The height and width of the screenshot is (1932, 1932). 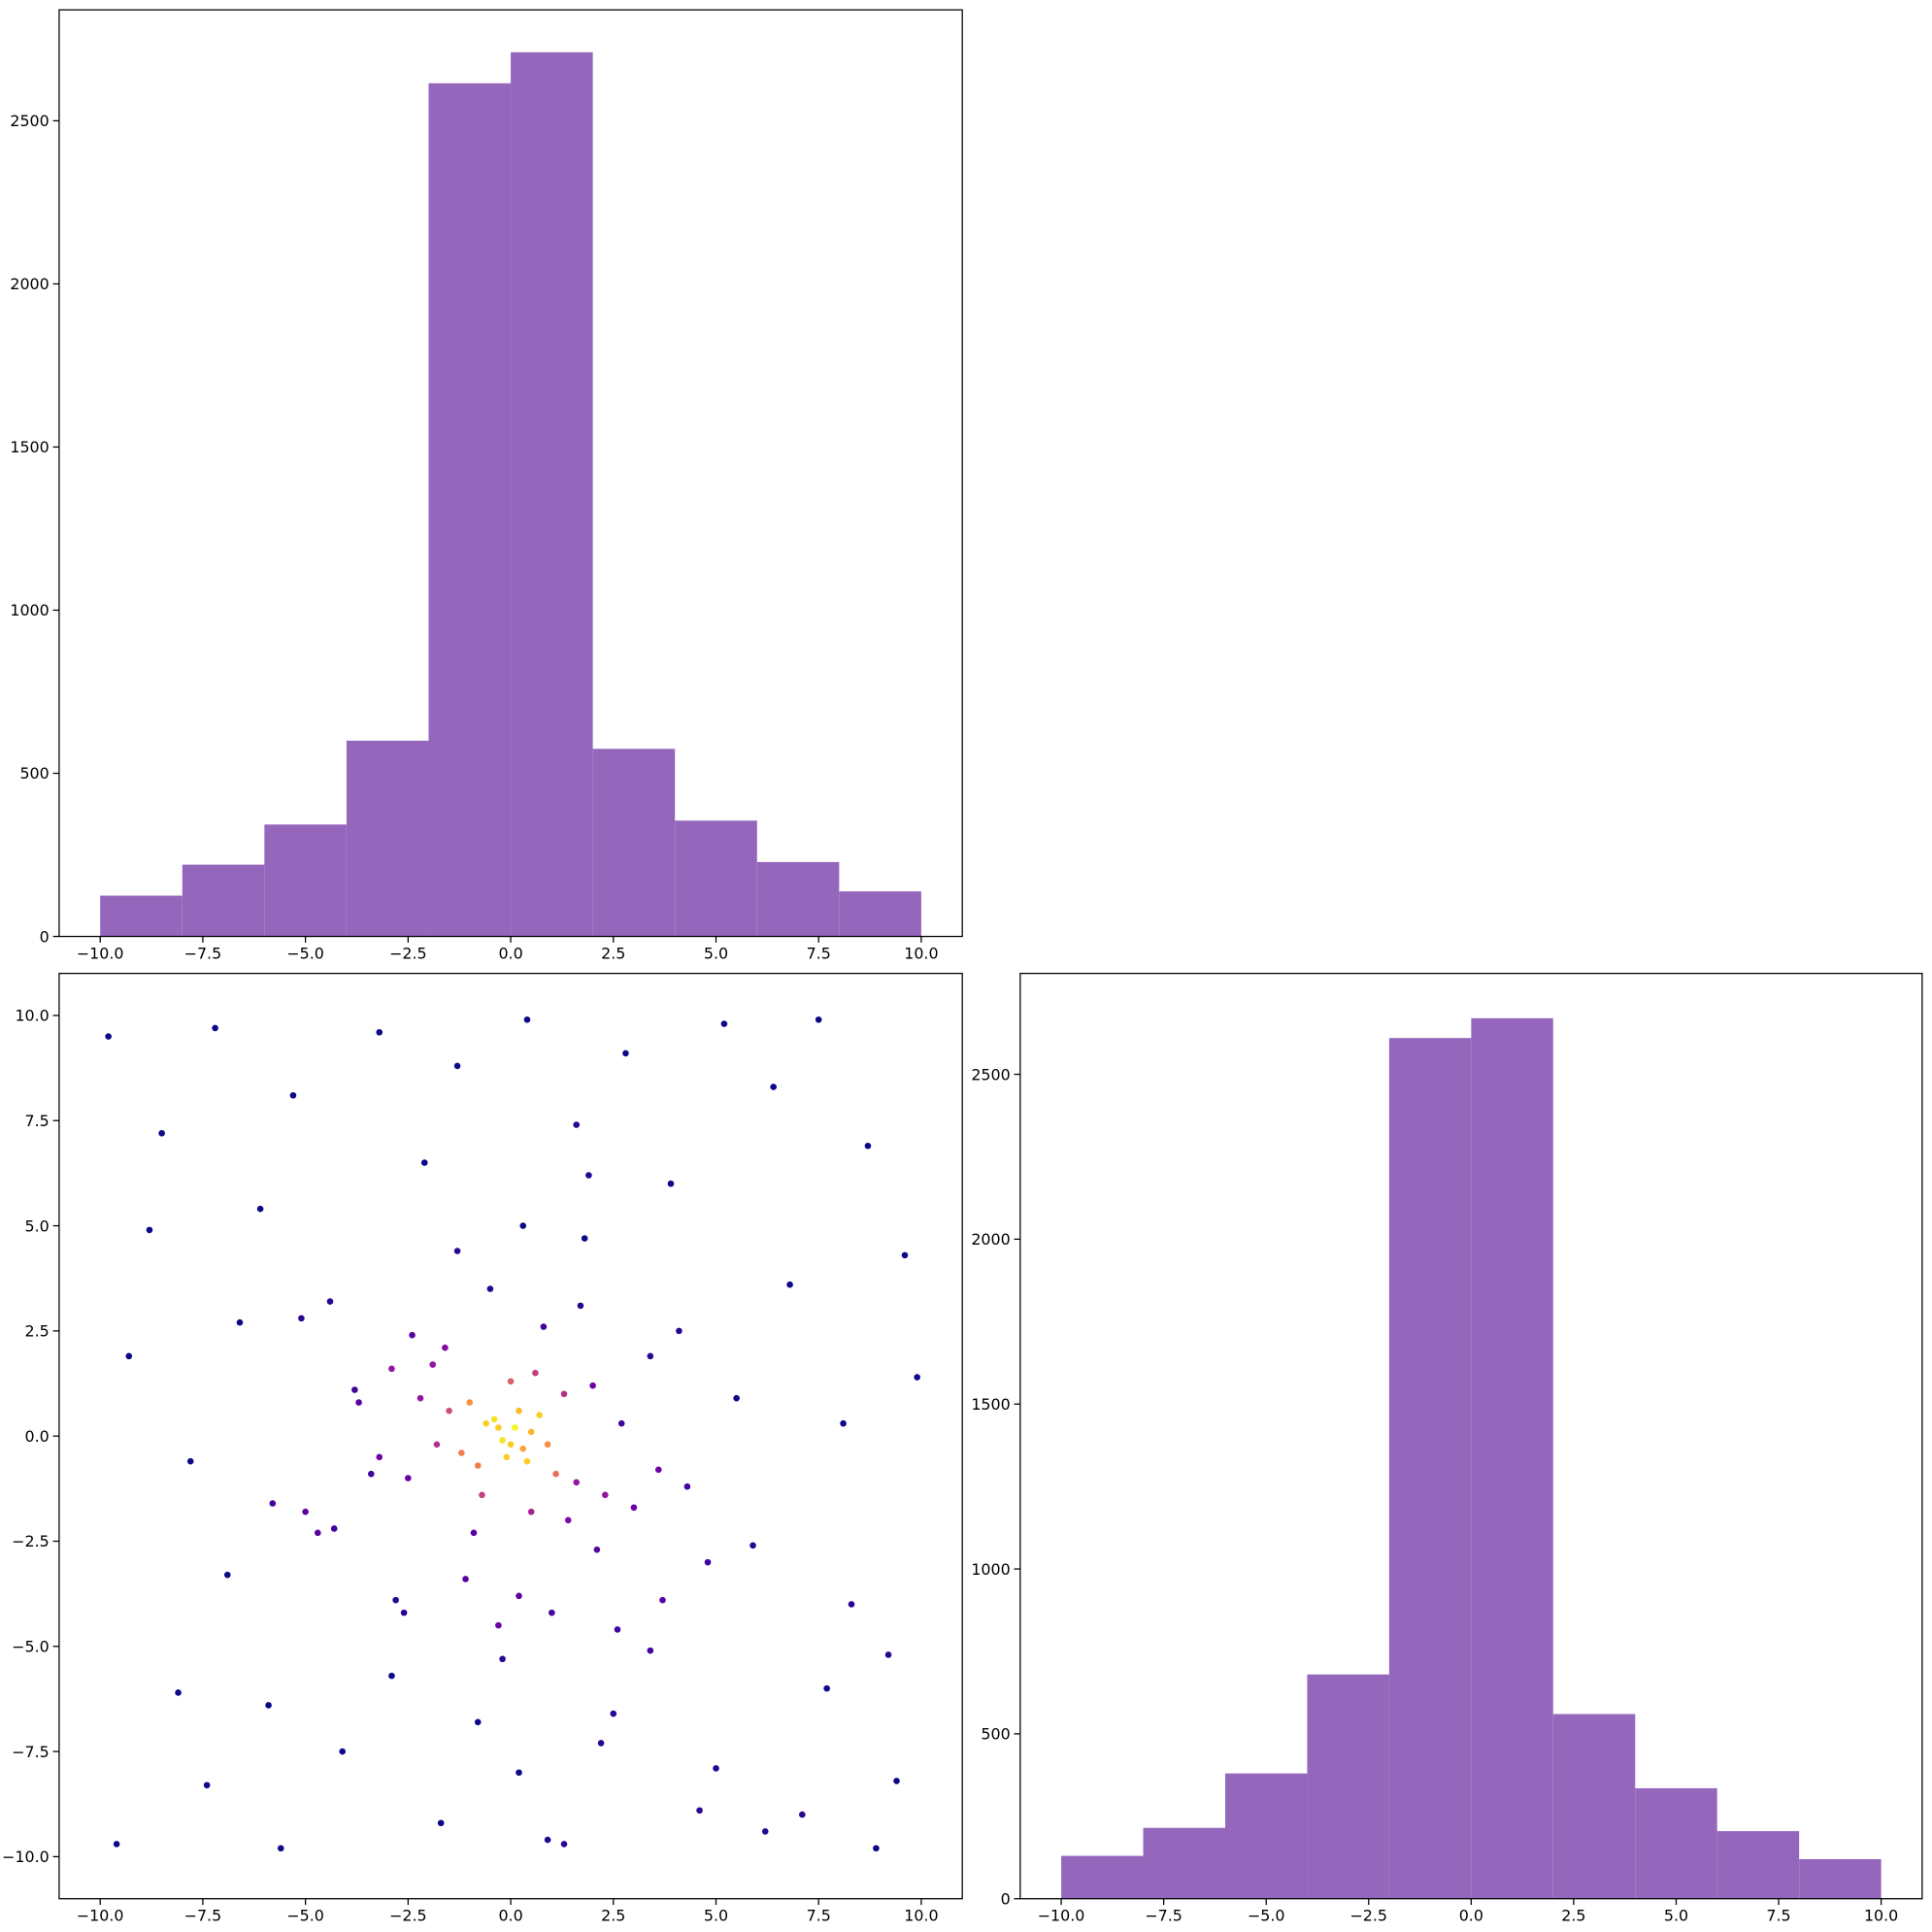 I want to click on x-tick-label: −7.5, so click(x=1164, y=1916).